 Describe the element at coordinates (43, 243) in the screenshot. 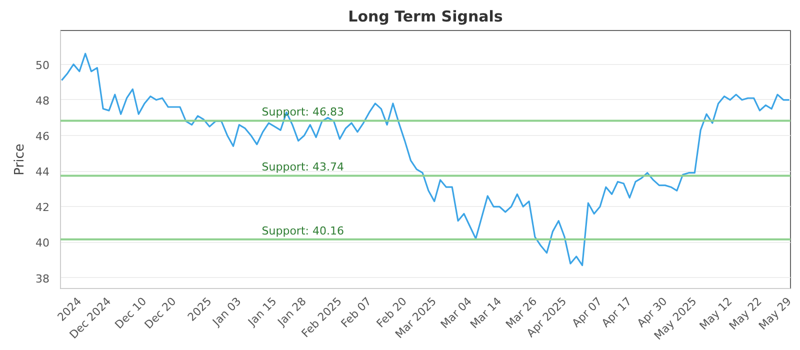

I see `y-tick-label: 40` at that location.